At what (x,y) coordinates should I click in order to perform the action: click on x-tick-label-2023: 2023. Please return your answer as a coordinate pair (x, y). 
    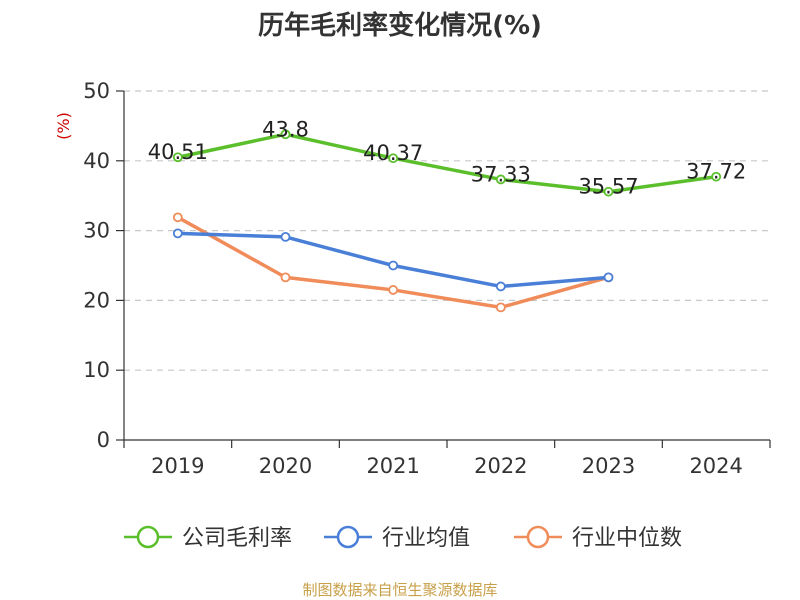
    Looking at the image, I should click on (608, 466).